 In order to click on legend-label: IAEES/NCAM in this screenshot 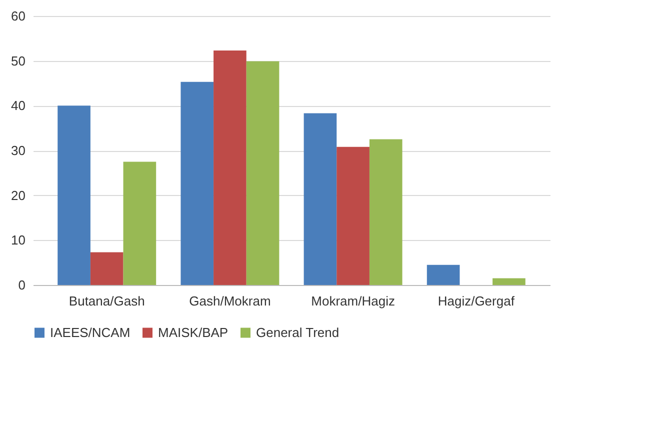, I will do `click(90, 332)`.